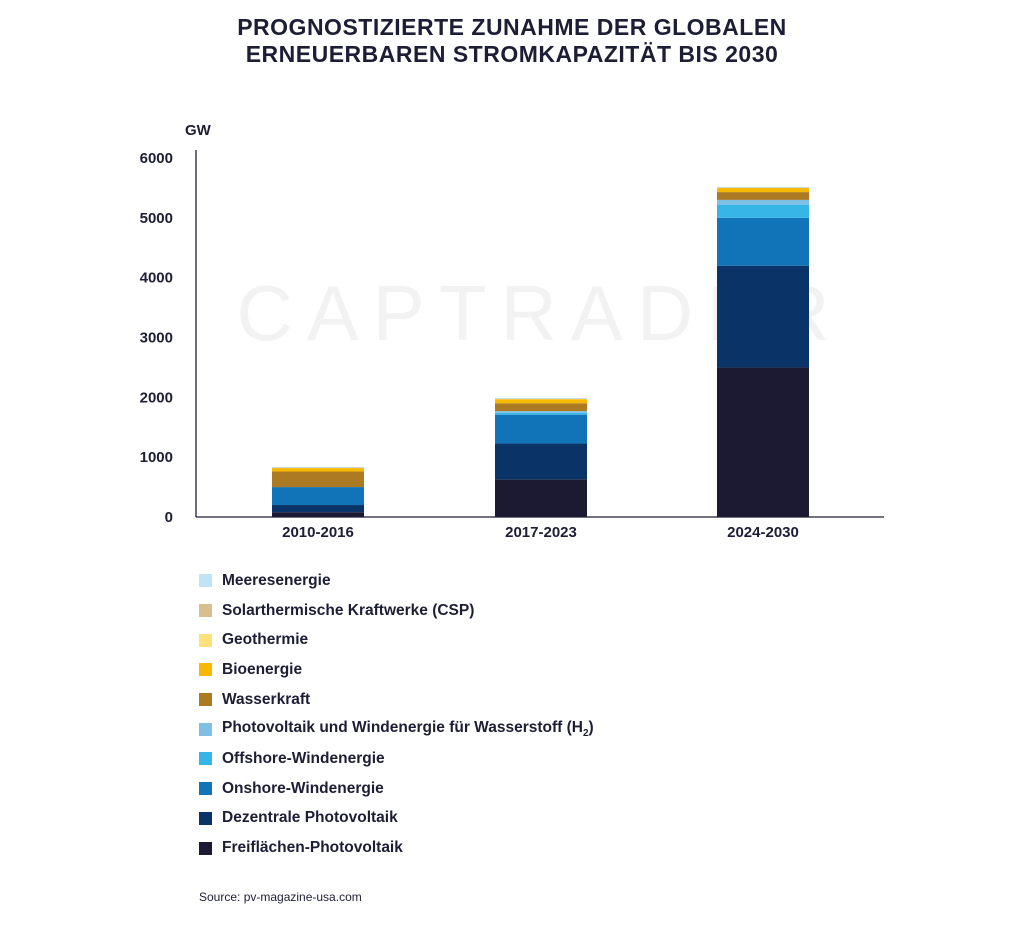 This screenshot has height=931, width=1024. I want to click on y-tick-label: 5000, so click(156, 218).